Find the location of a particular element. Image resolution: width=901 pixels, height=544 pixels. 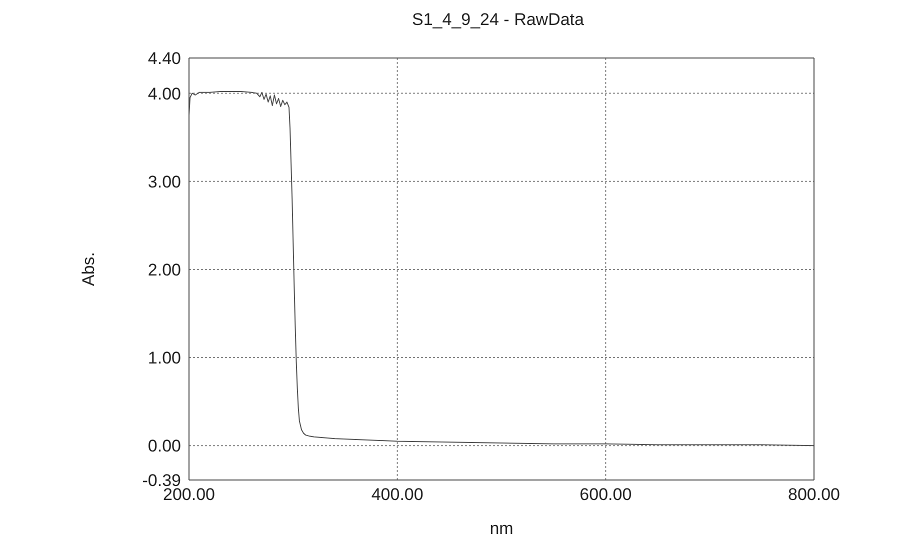

y-tick-label: 2.00 is located at coordinates (164, 270).